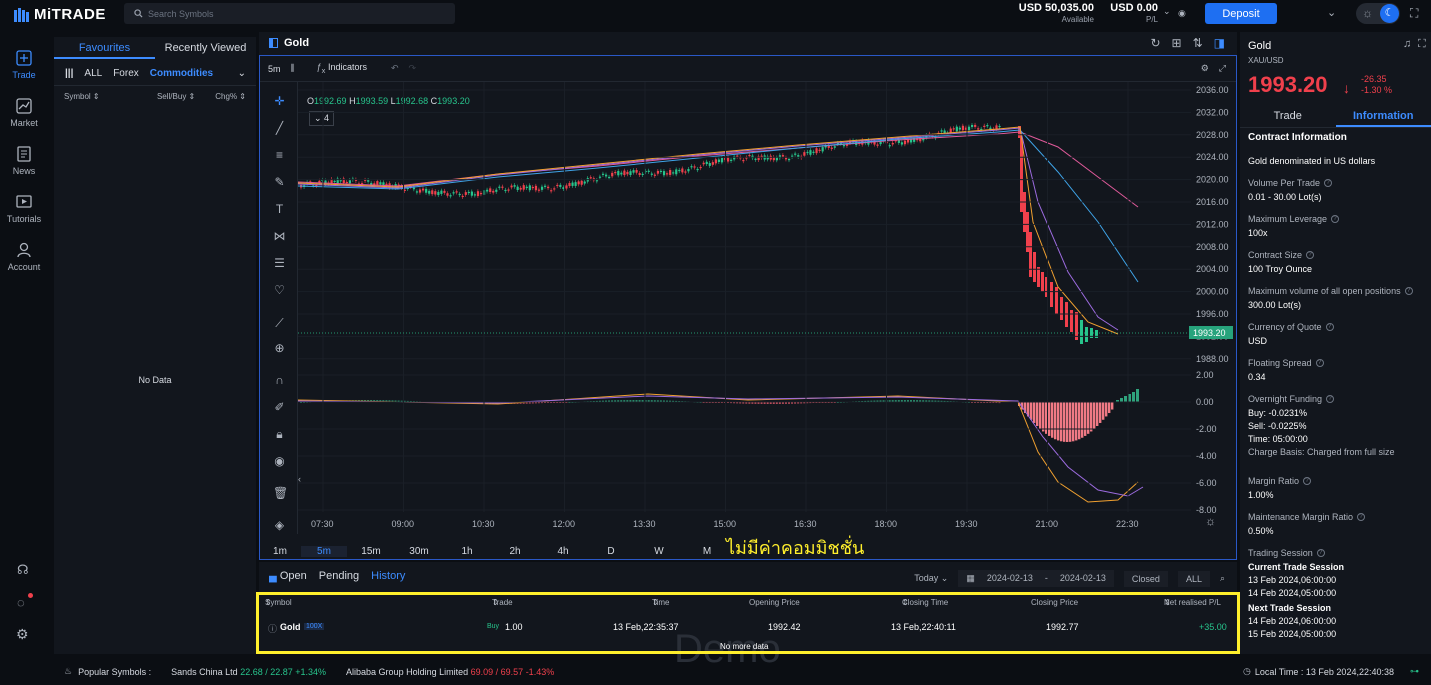  Describe the element at coordinates (289, 43) in the screenshot. I see `chart-header: Gold` at that location.